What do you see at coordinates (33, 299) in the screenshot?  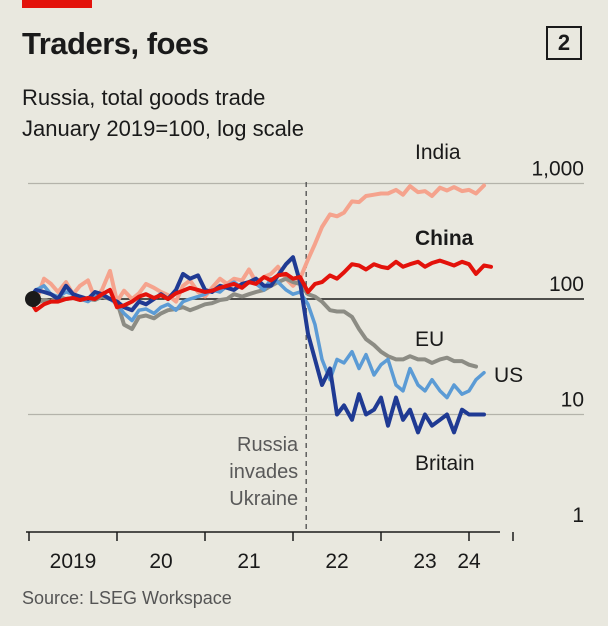 I see `start-point-marker` at bounding box center [33, 299].